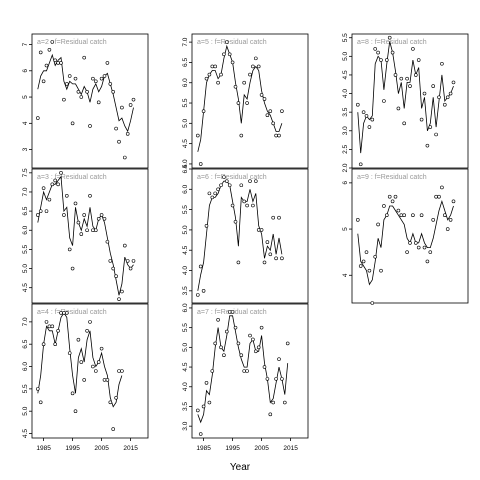 This screenshot has height=480, width=480. Describe the element at coordinates (72, 42) in the screenshot. I see `panel-label: a=2 : f=Residual catch` at that location.